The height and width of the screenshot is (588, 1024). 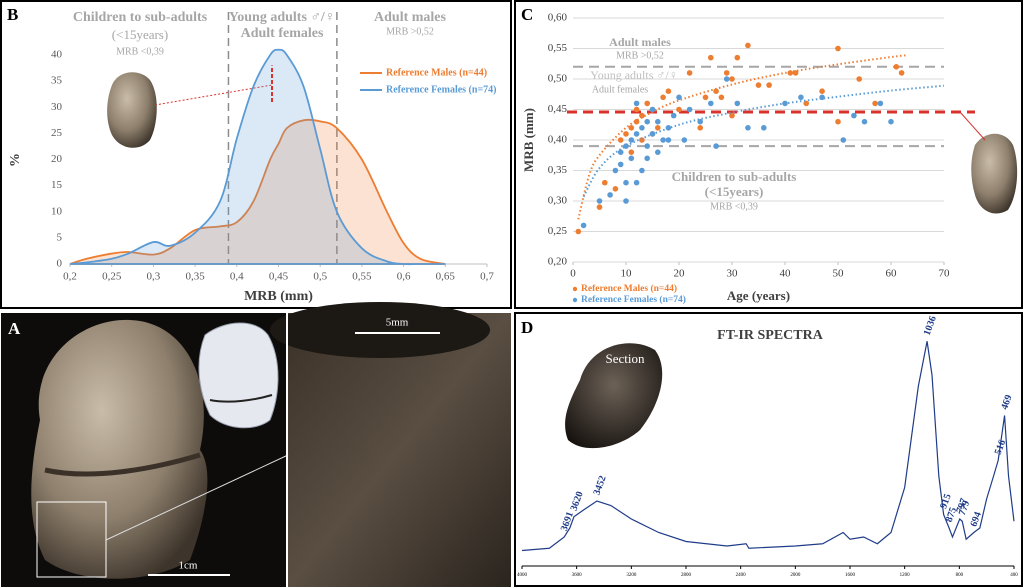 I want to click on rock-groove, so click(x=122, y=464).